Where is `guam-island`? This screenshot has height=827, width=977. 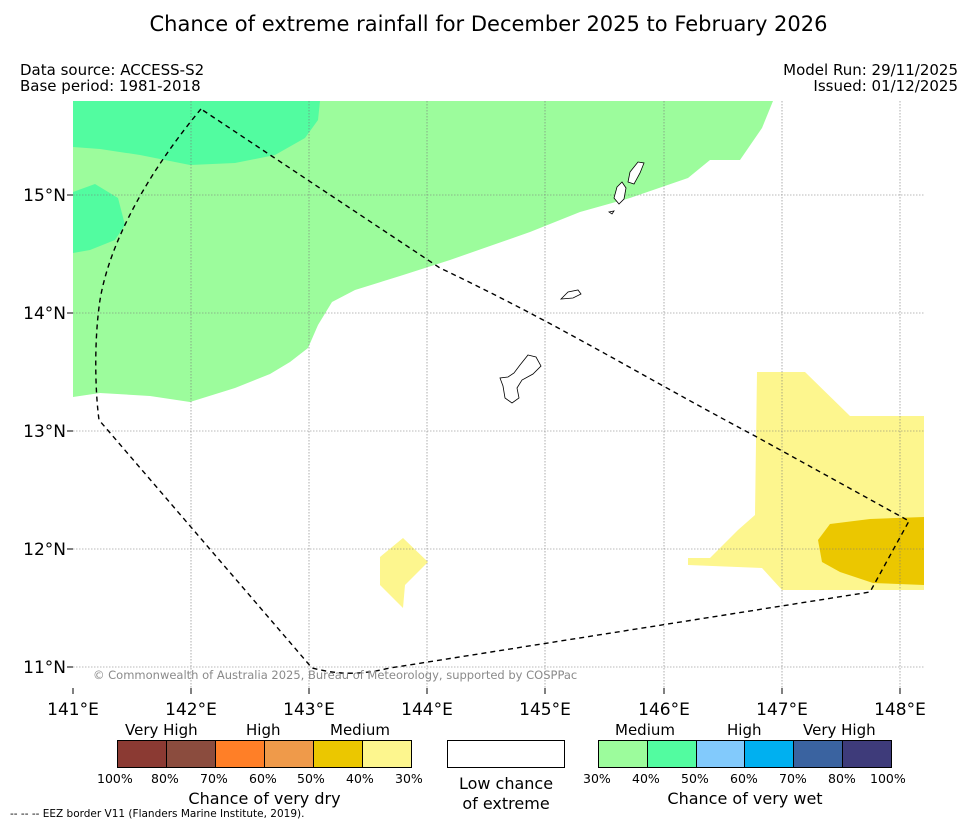
guam-island is located at coordinates (520, 379).